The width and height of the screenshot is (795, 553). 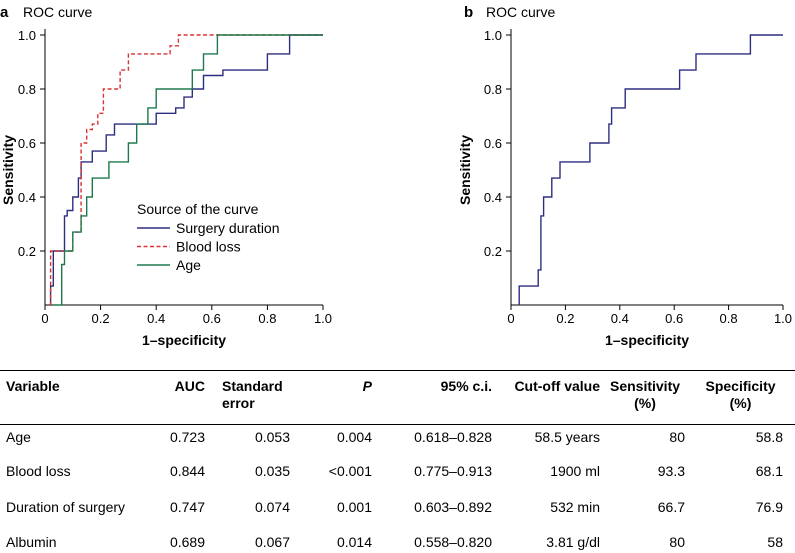 What do you see at coordinates (565, 318) in the screenshot?
I see `panel-b-x-tick-label: 0.2` at bounding box center [565, 318].